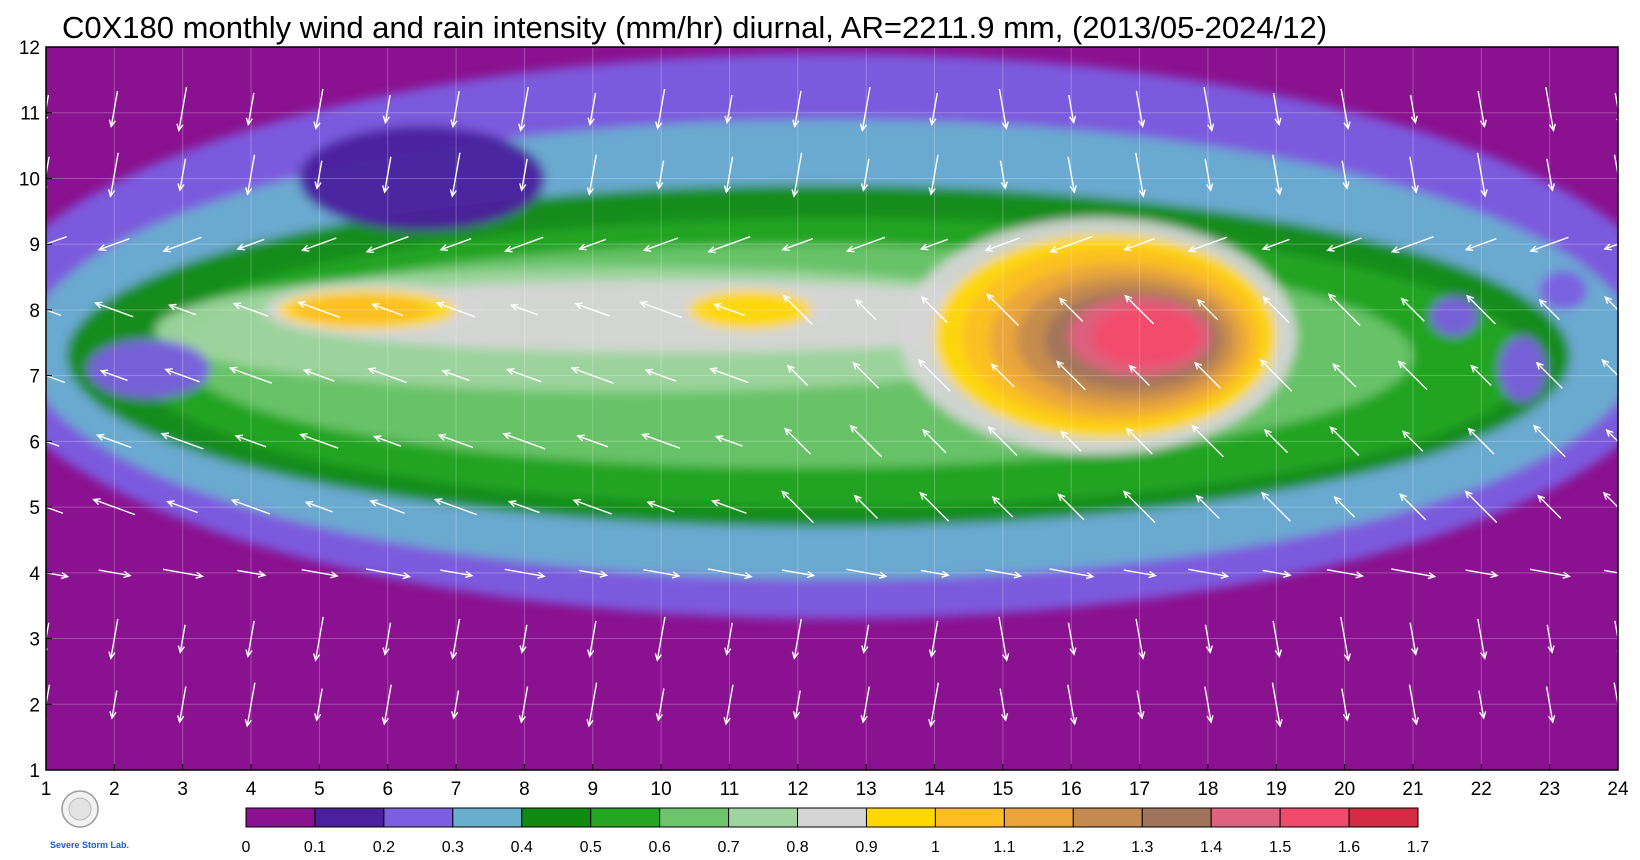  I want to click on colorbar-swatch, so click(280, 817).